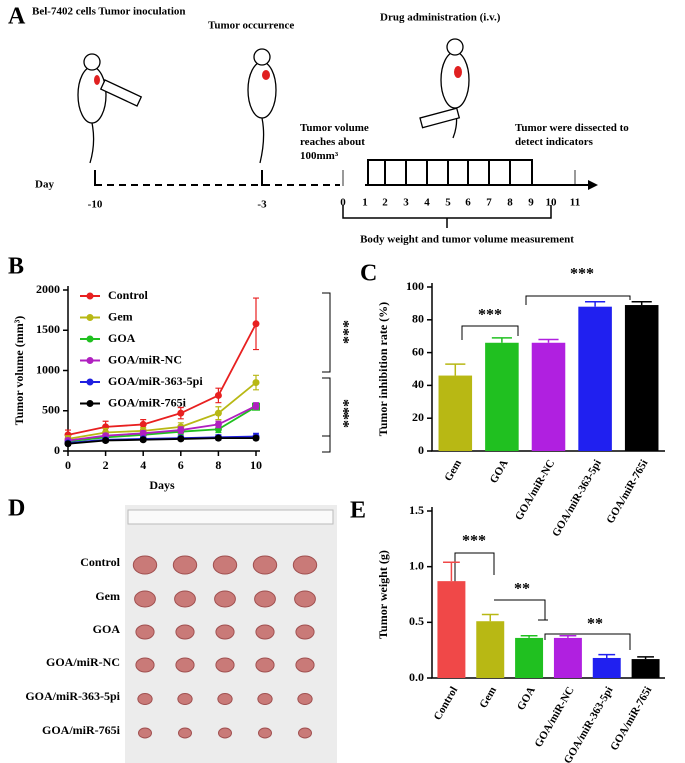 This screenshot has height=763, width=685. What do you see at coordinates (467, 240) in the screenshot?
I see `caption: Body weight and tumor volume measurement` at bounding box center [467, 240].